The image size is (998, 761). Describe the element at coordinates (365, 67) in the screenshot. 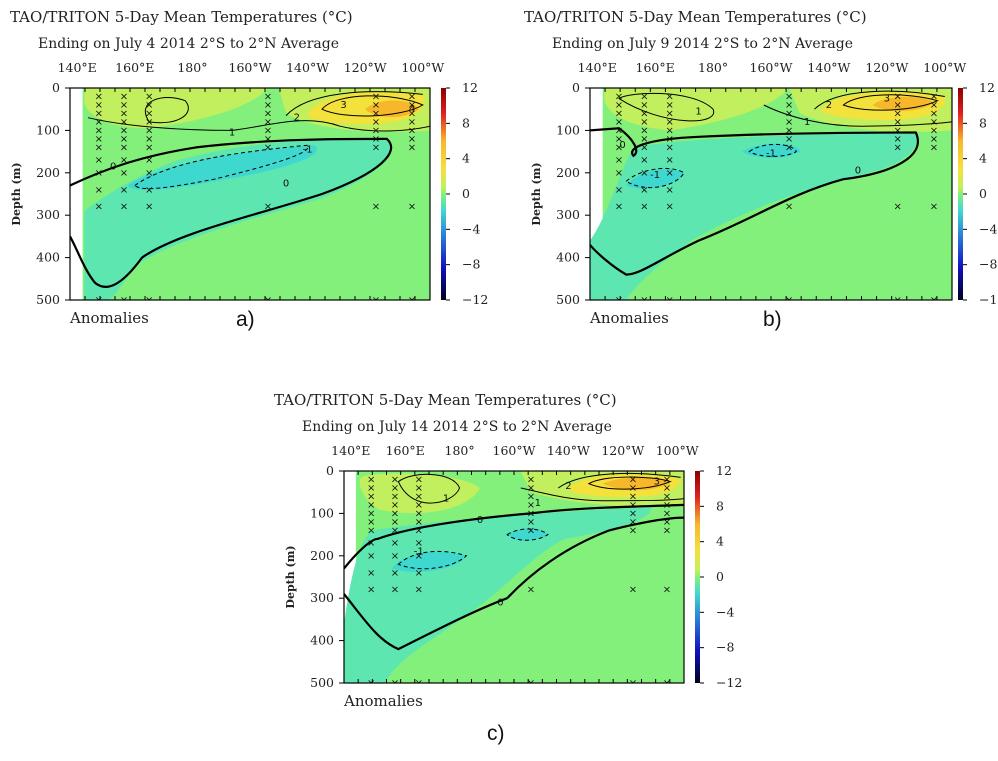

I see `x-tick-label: 120°W` at that location.